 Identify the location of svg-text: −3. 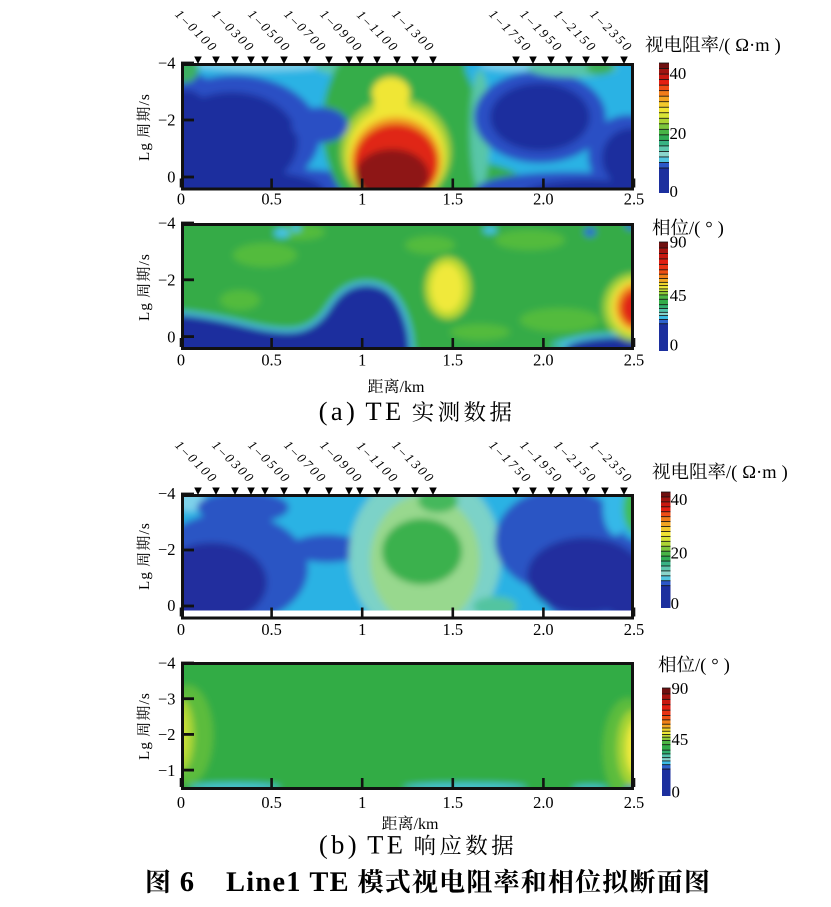
(166, 698).